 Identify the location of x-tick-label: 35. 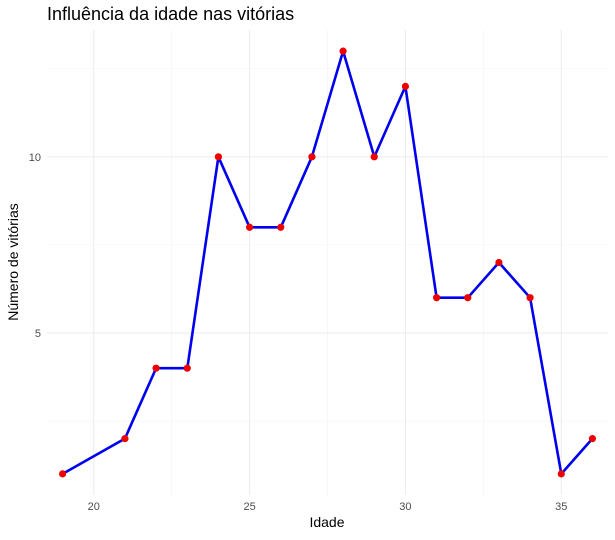
(561, 507).